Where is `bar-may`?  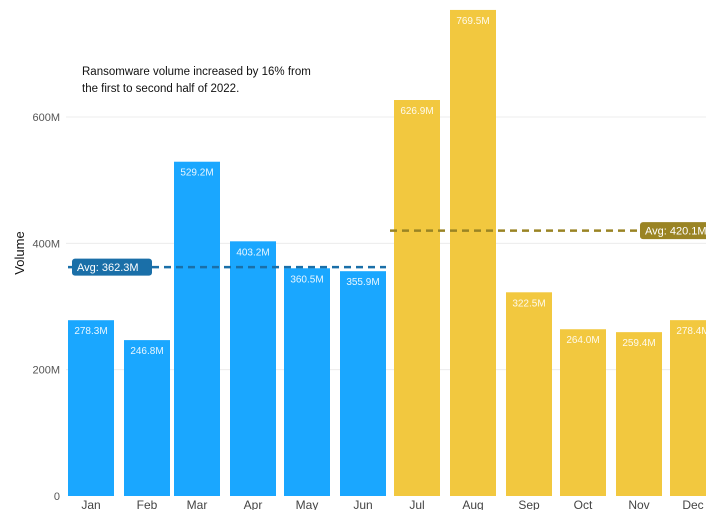 bar-may is located at coordinates (307, 382).